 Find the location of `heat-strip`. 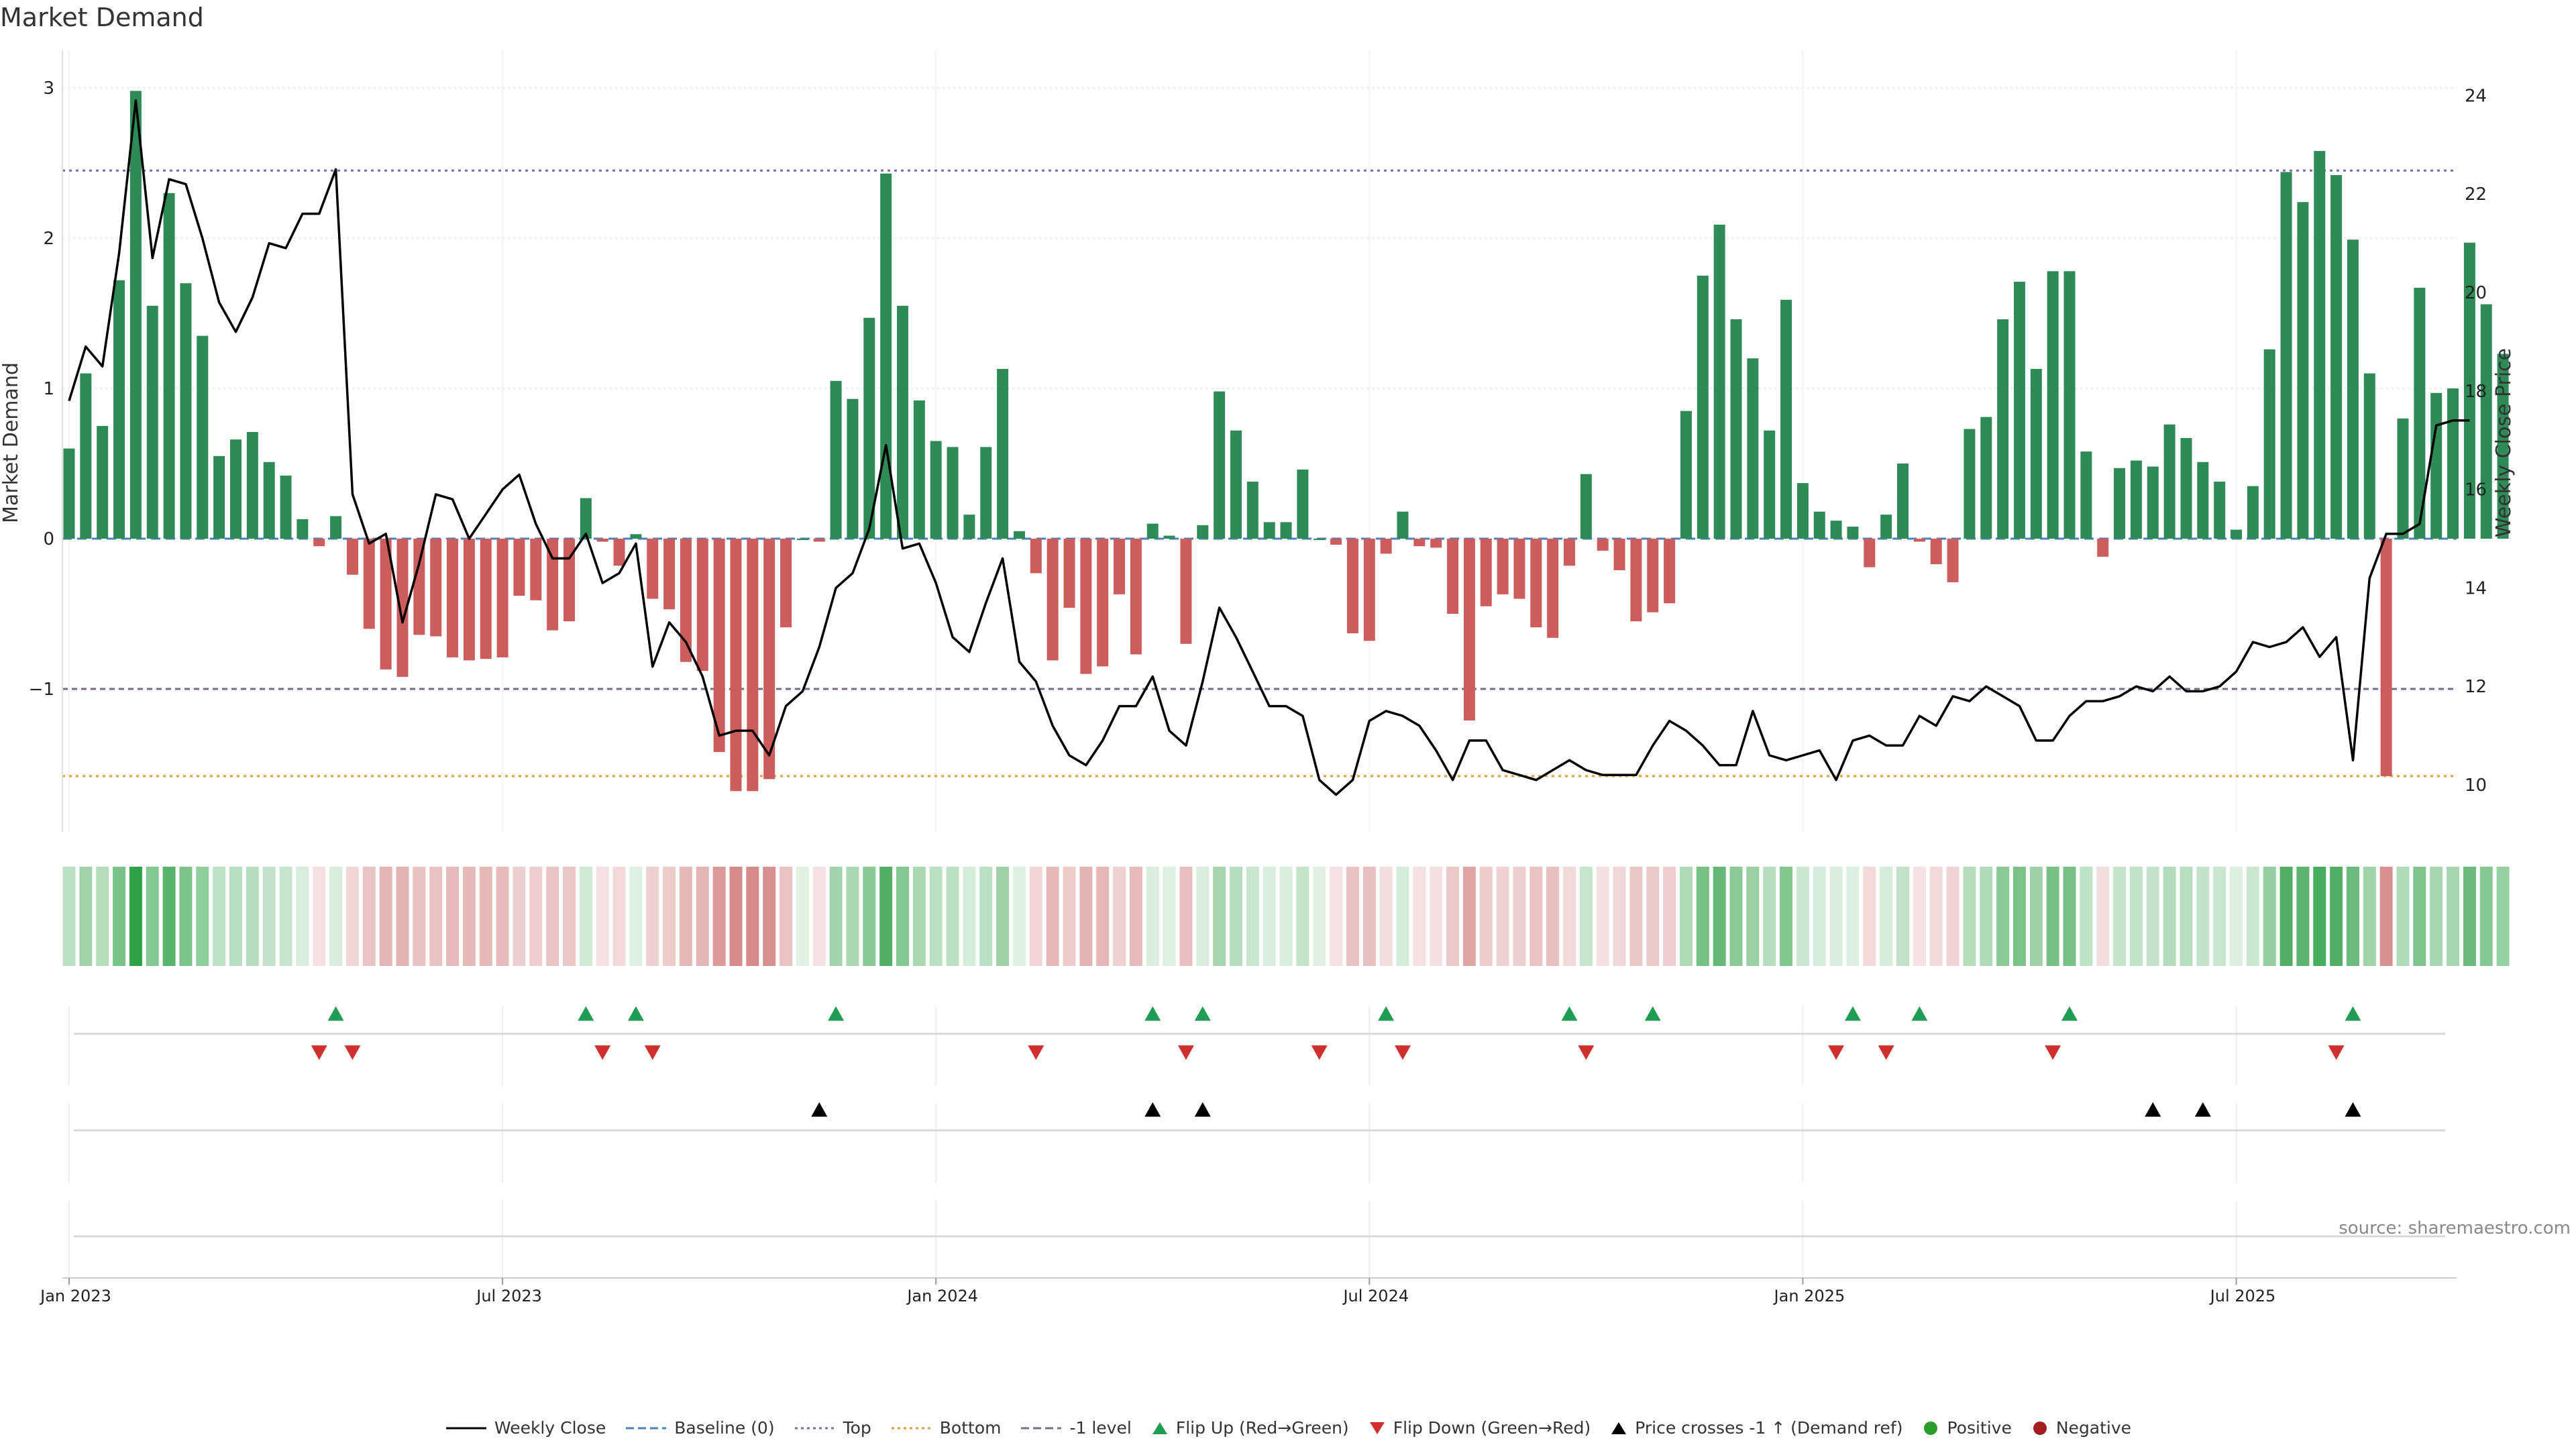

heat-strip is located at coordinates (1286, 916).